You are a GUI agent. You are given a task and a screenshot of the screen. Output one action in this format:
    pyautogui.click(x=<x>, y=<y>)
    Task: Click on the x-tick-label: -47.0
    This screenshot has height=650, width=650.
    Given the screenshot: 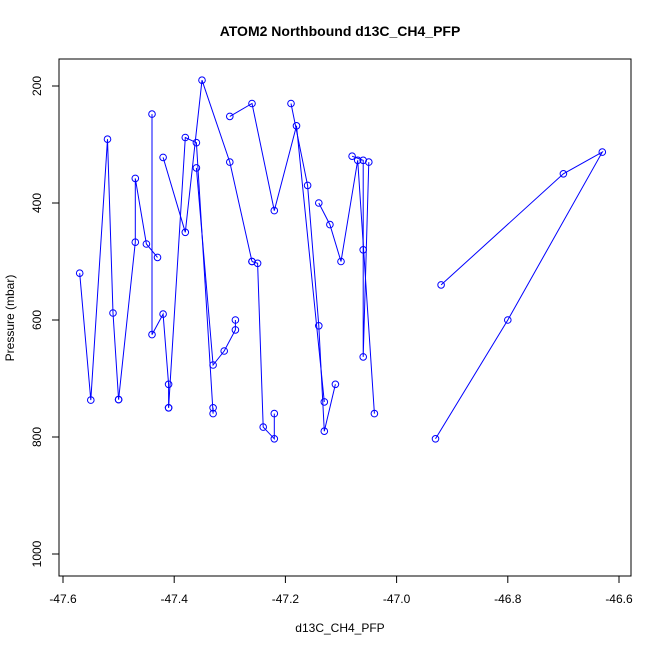 What is the action you would take?
    pyautogui.click(x=397, y=599)
    